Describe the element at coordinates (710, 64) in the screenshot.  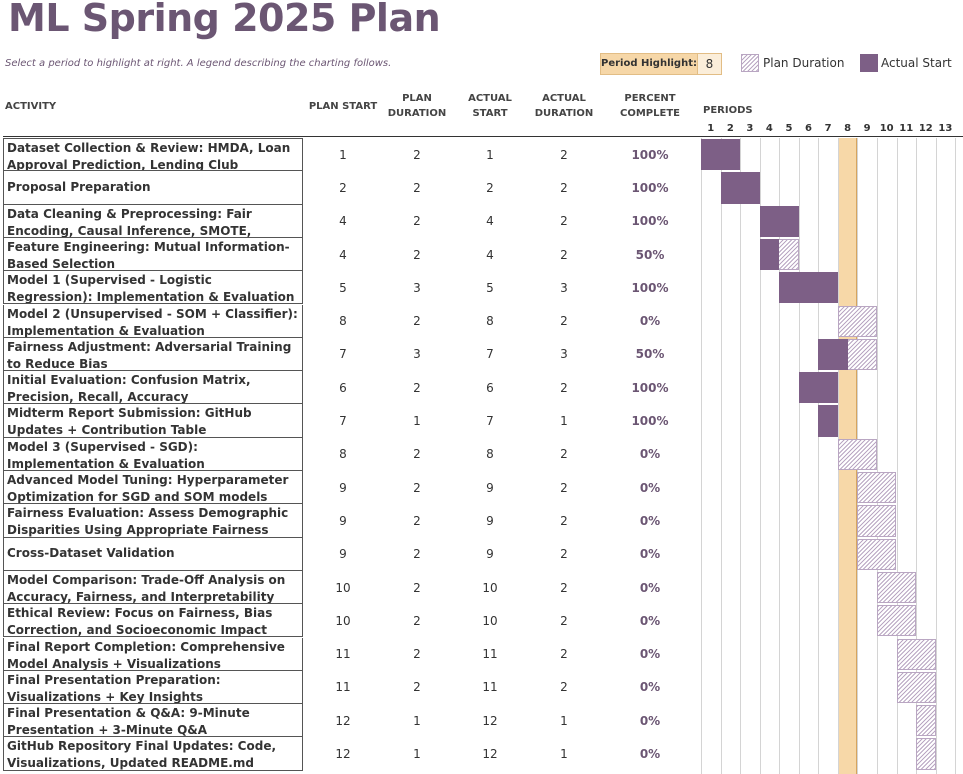
I see `period-highlight-input: 8` at that location.